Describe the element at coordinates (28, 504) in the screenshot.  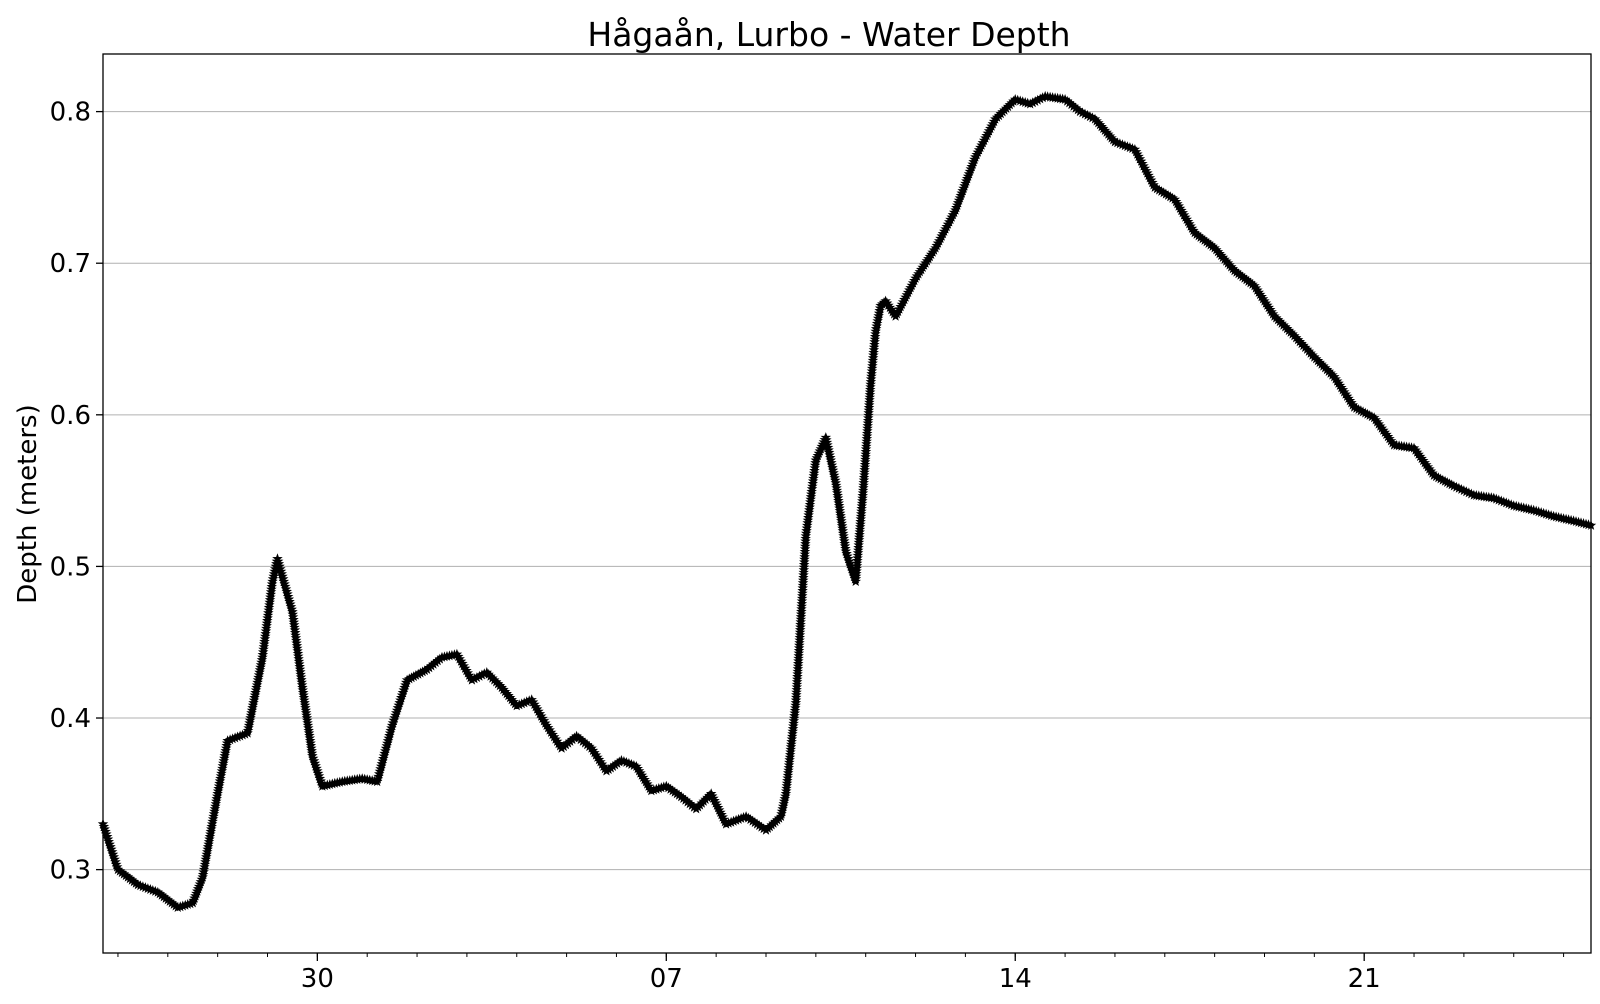
I see `y-axis-label: Depth (meters)` at that location.